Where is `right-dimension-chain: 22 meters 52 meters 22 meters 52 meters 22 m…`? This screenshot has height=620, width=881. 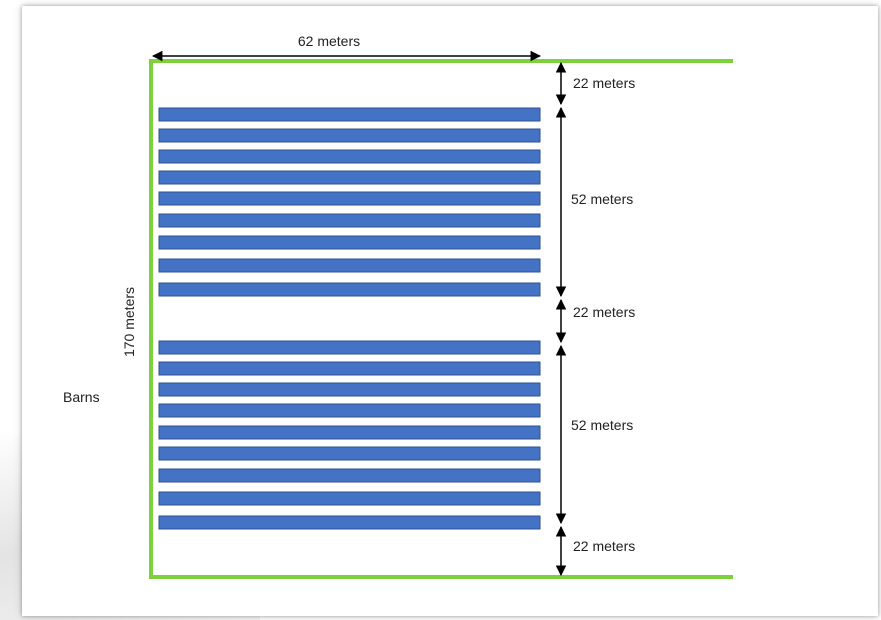
right-dimension-chain: 22 meters 52 meters 22 meters 52 meters 22 m… is located at coordinates (595, 319).